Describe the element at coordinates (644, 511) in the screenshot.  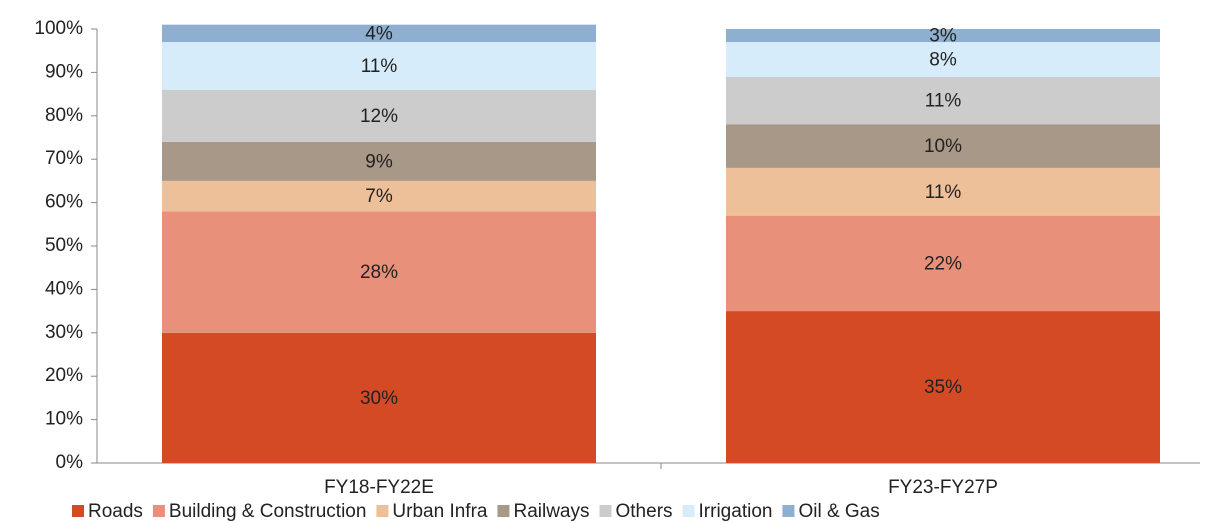
I see `legend-label: Others` at that location.